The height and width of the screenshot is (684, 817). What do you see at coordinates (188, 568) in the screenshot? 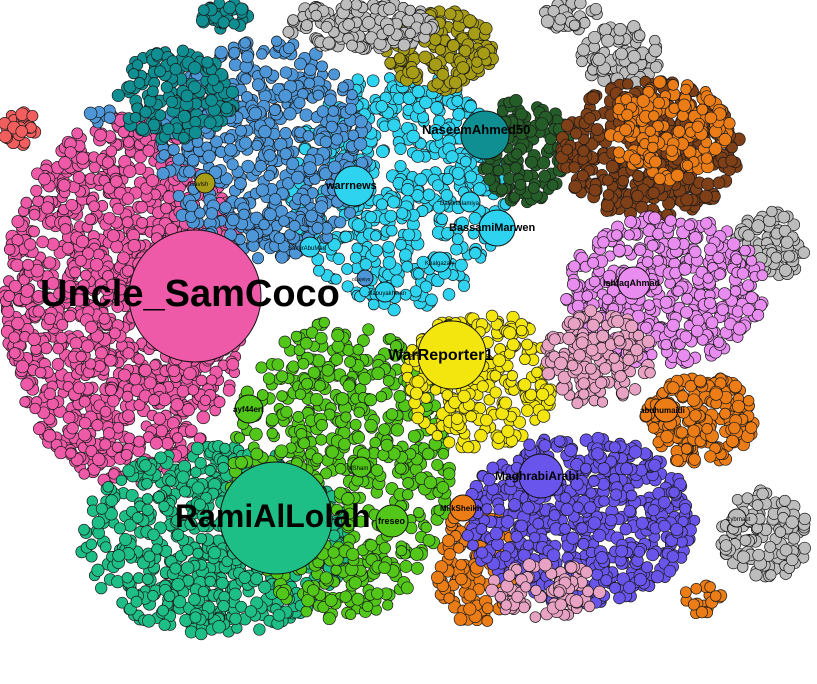
I see `graph-node-teal-green-1997` at bounding box center [188, 568].